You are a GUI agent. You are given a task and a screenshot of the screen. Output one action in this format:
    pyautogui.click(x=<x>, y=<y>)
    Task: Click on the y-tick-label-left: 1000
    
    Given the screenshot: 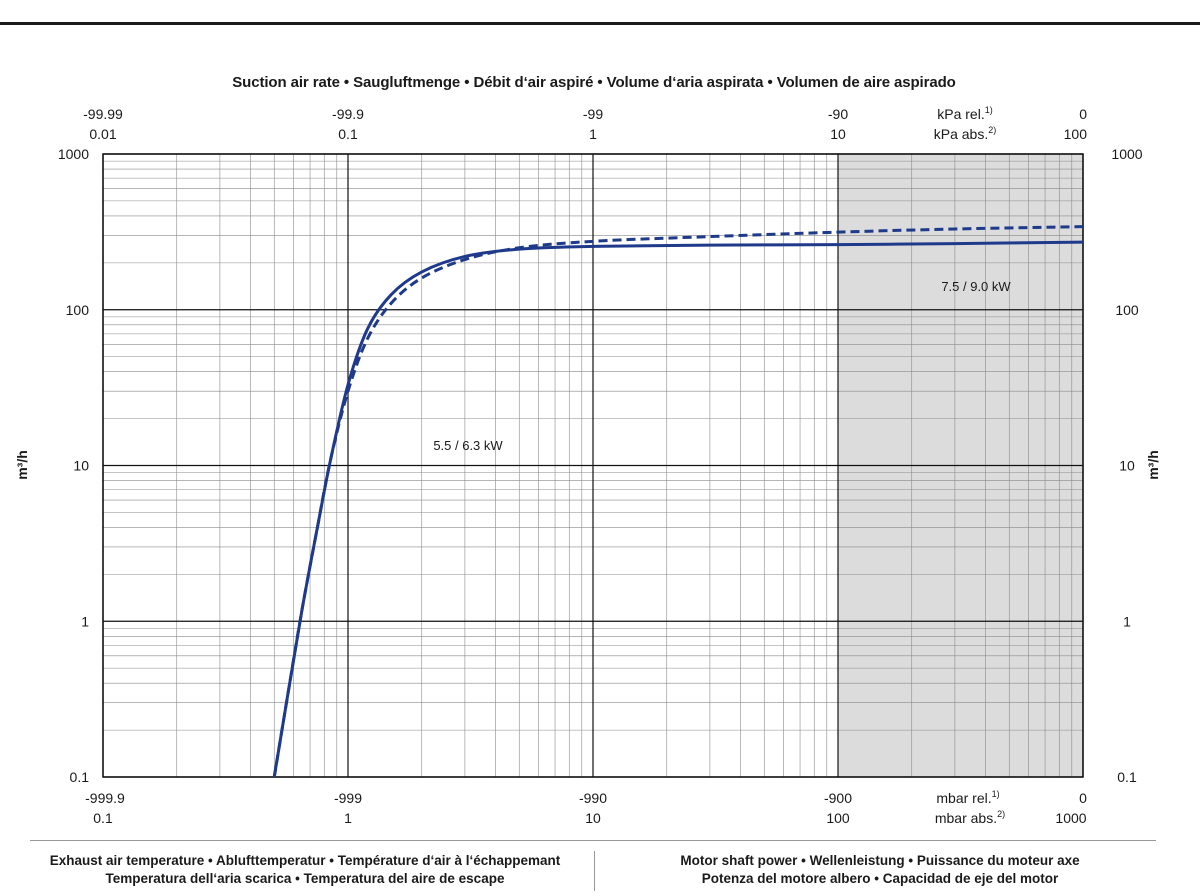 What is the action you would take?
    pyautogui.click(x=73, y=154)
    